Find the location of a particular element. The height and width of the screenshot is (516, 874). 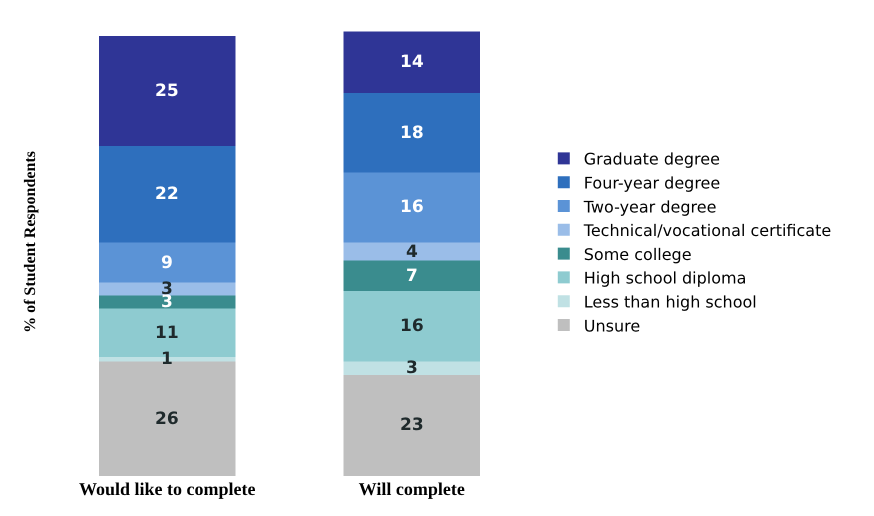

legend-label: Some college is located at coordinates (638, 254).